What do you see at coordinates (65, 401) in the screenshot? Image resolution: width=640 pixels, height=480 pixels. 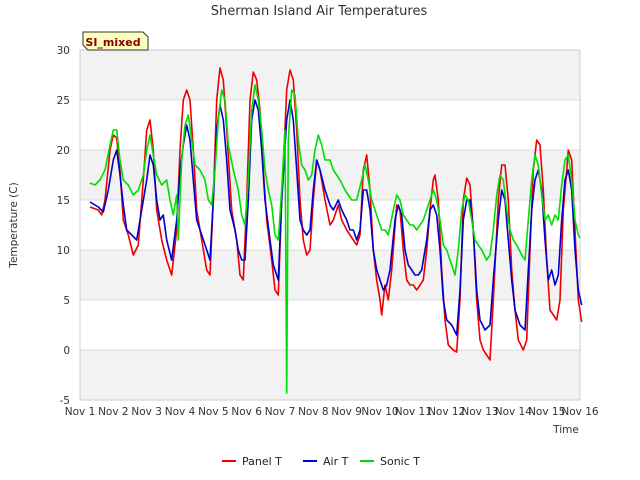 I see `y-tick-label: -5` at bounding box center [65, 401].